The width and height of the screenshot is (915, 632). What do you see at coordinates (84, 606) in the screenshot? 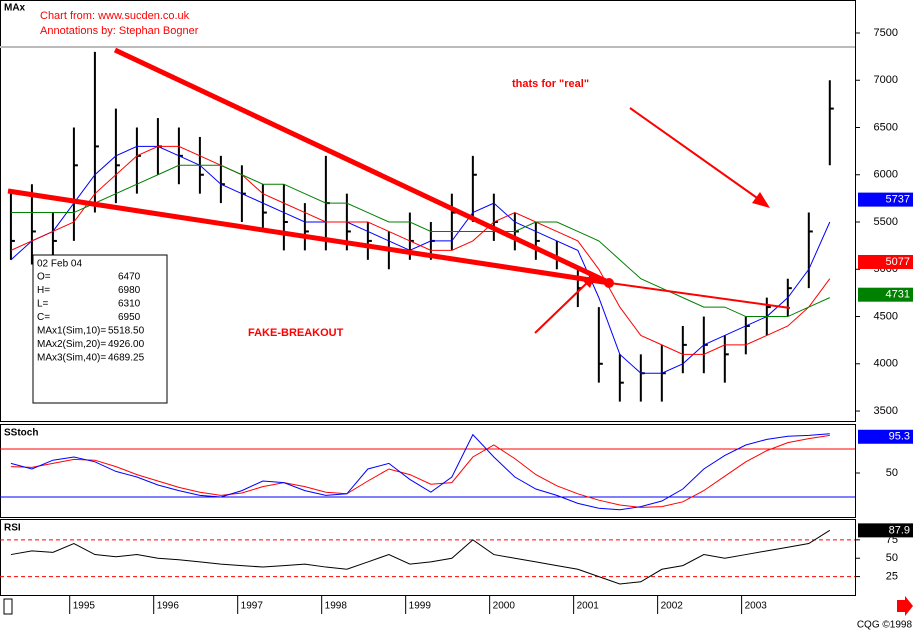
I see `x-tick-label: 1995` at bounding box center [84, 606].